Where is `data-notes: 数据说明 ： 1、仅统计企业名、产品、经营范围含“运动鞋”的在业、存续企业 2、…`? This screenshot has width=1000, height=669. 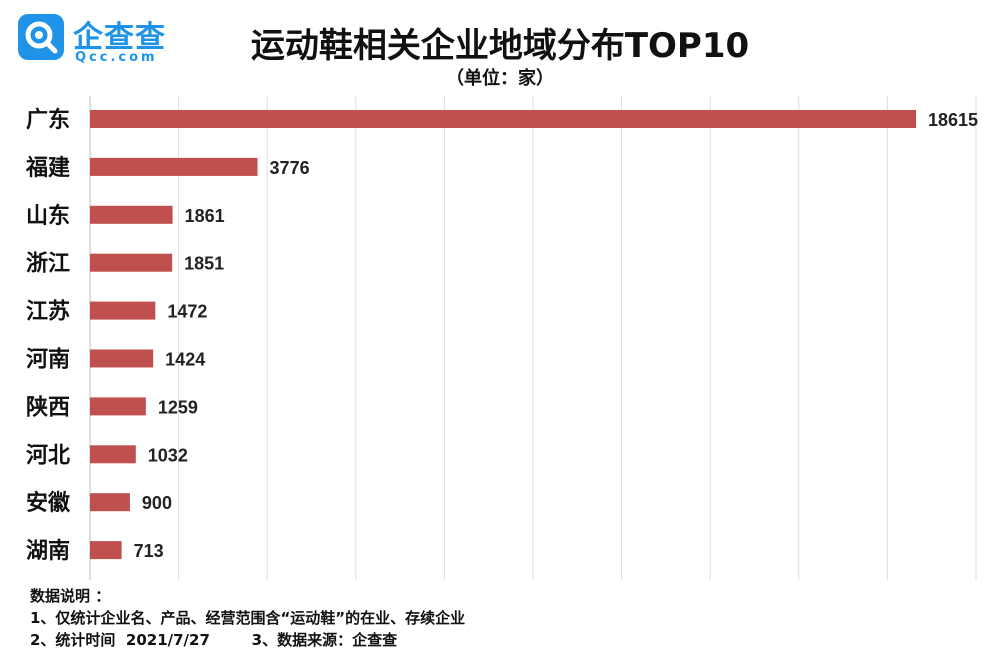 data-notes: 数据说明 ： 1、仅统计企业名、产品、经营范围含“运动鞋”的在业、存续企业 2、… is located at coordinates (247, 618).